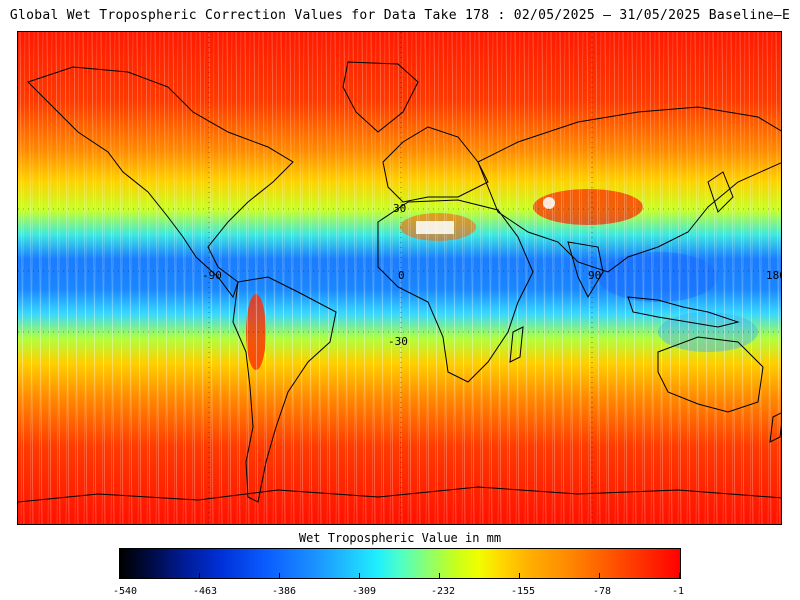 Image resolution: width=800 pixels, height=600 pixels. What do you see at coordinates (400, 208) in the screenshot?
I see `lat-label-30: 30` at bounding box center [400, 208].